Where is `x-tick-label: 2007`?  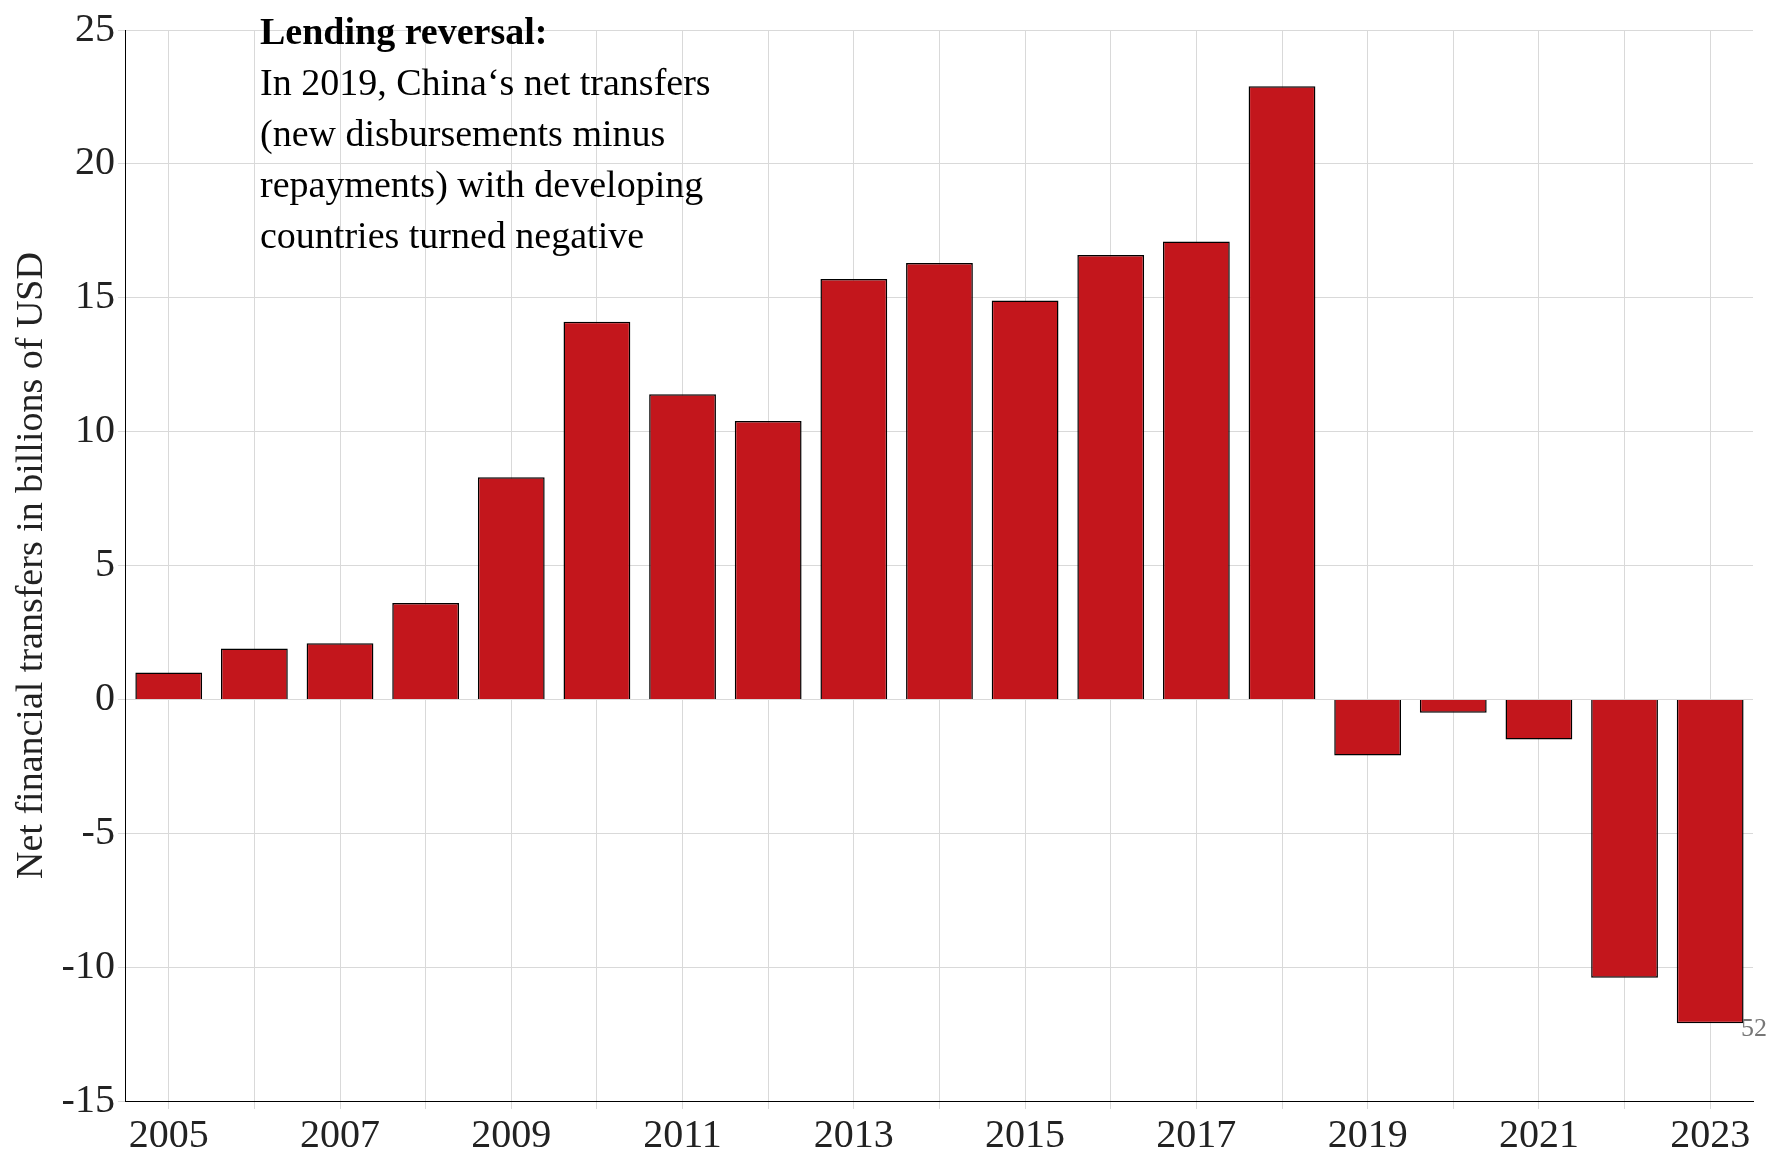 x-tick-label: 2007 is located at coordinates (340, 1133).